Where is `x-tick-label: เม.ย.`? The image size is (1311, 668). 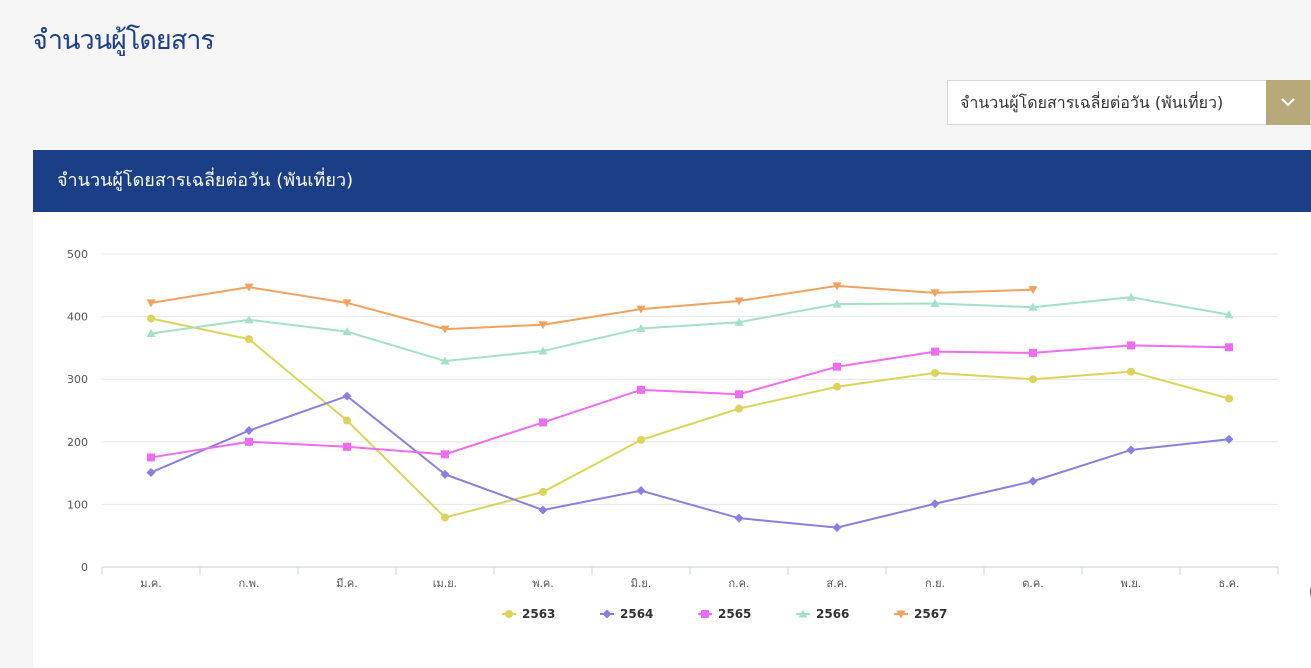 x-tick-label: เม.ย. is located at coordinates (445, 583).